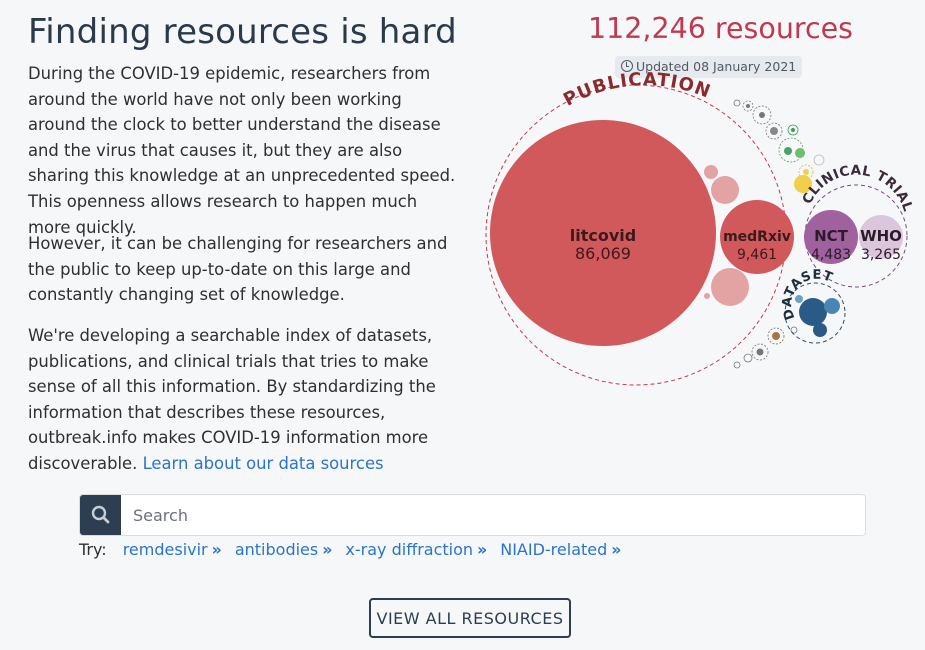 This screenshot has height=650, width=925. I want to click on suggestion-text: antibodies, so click(276, 549).